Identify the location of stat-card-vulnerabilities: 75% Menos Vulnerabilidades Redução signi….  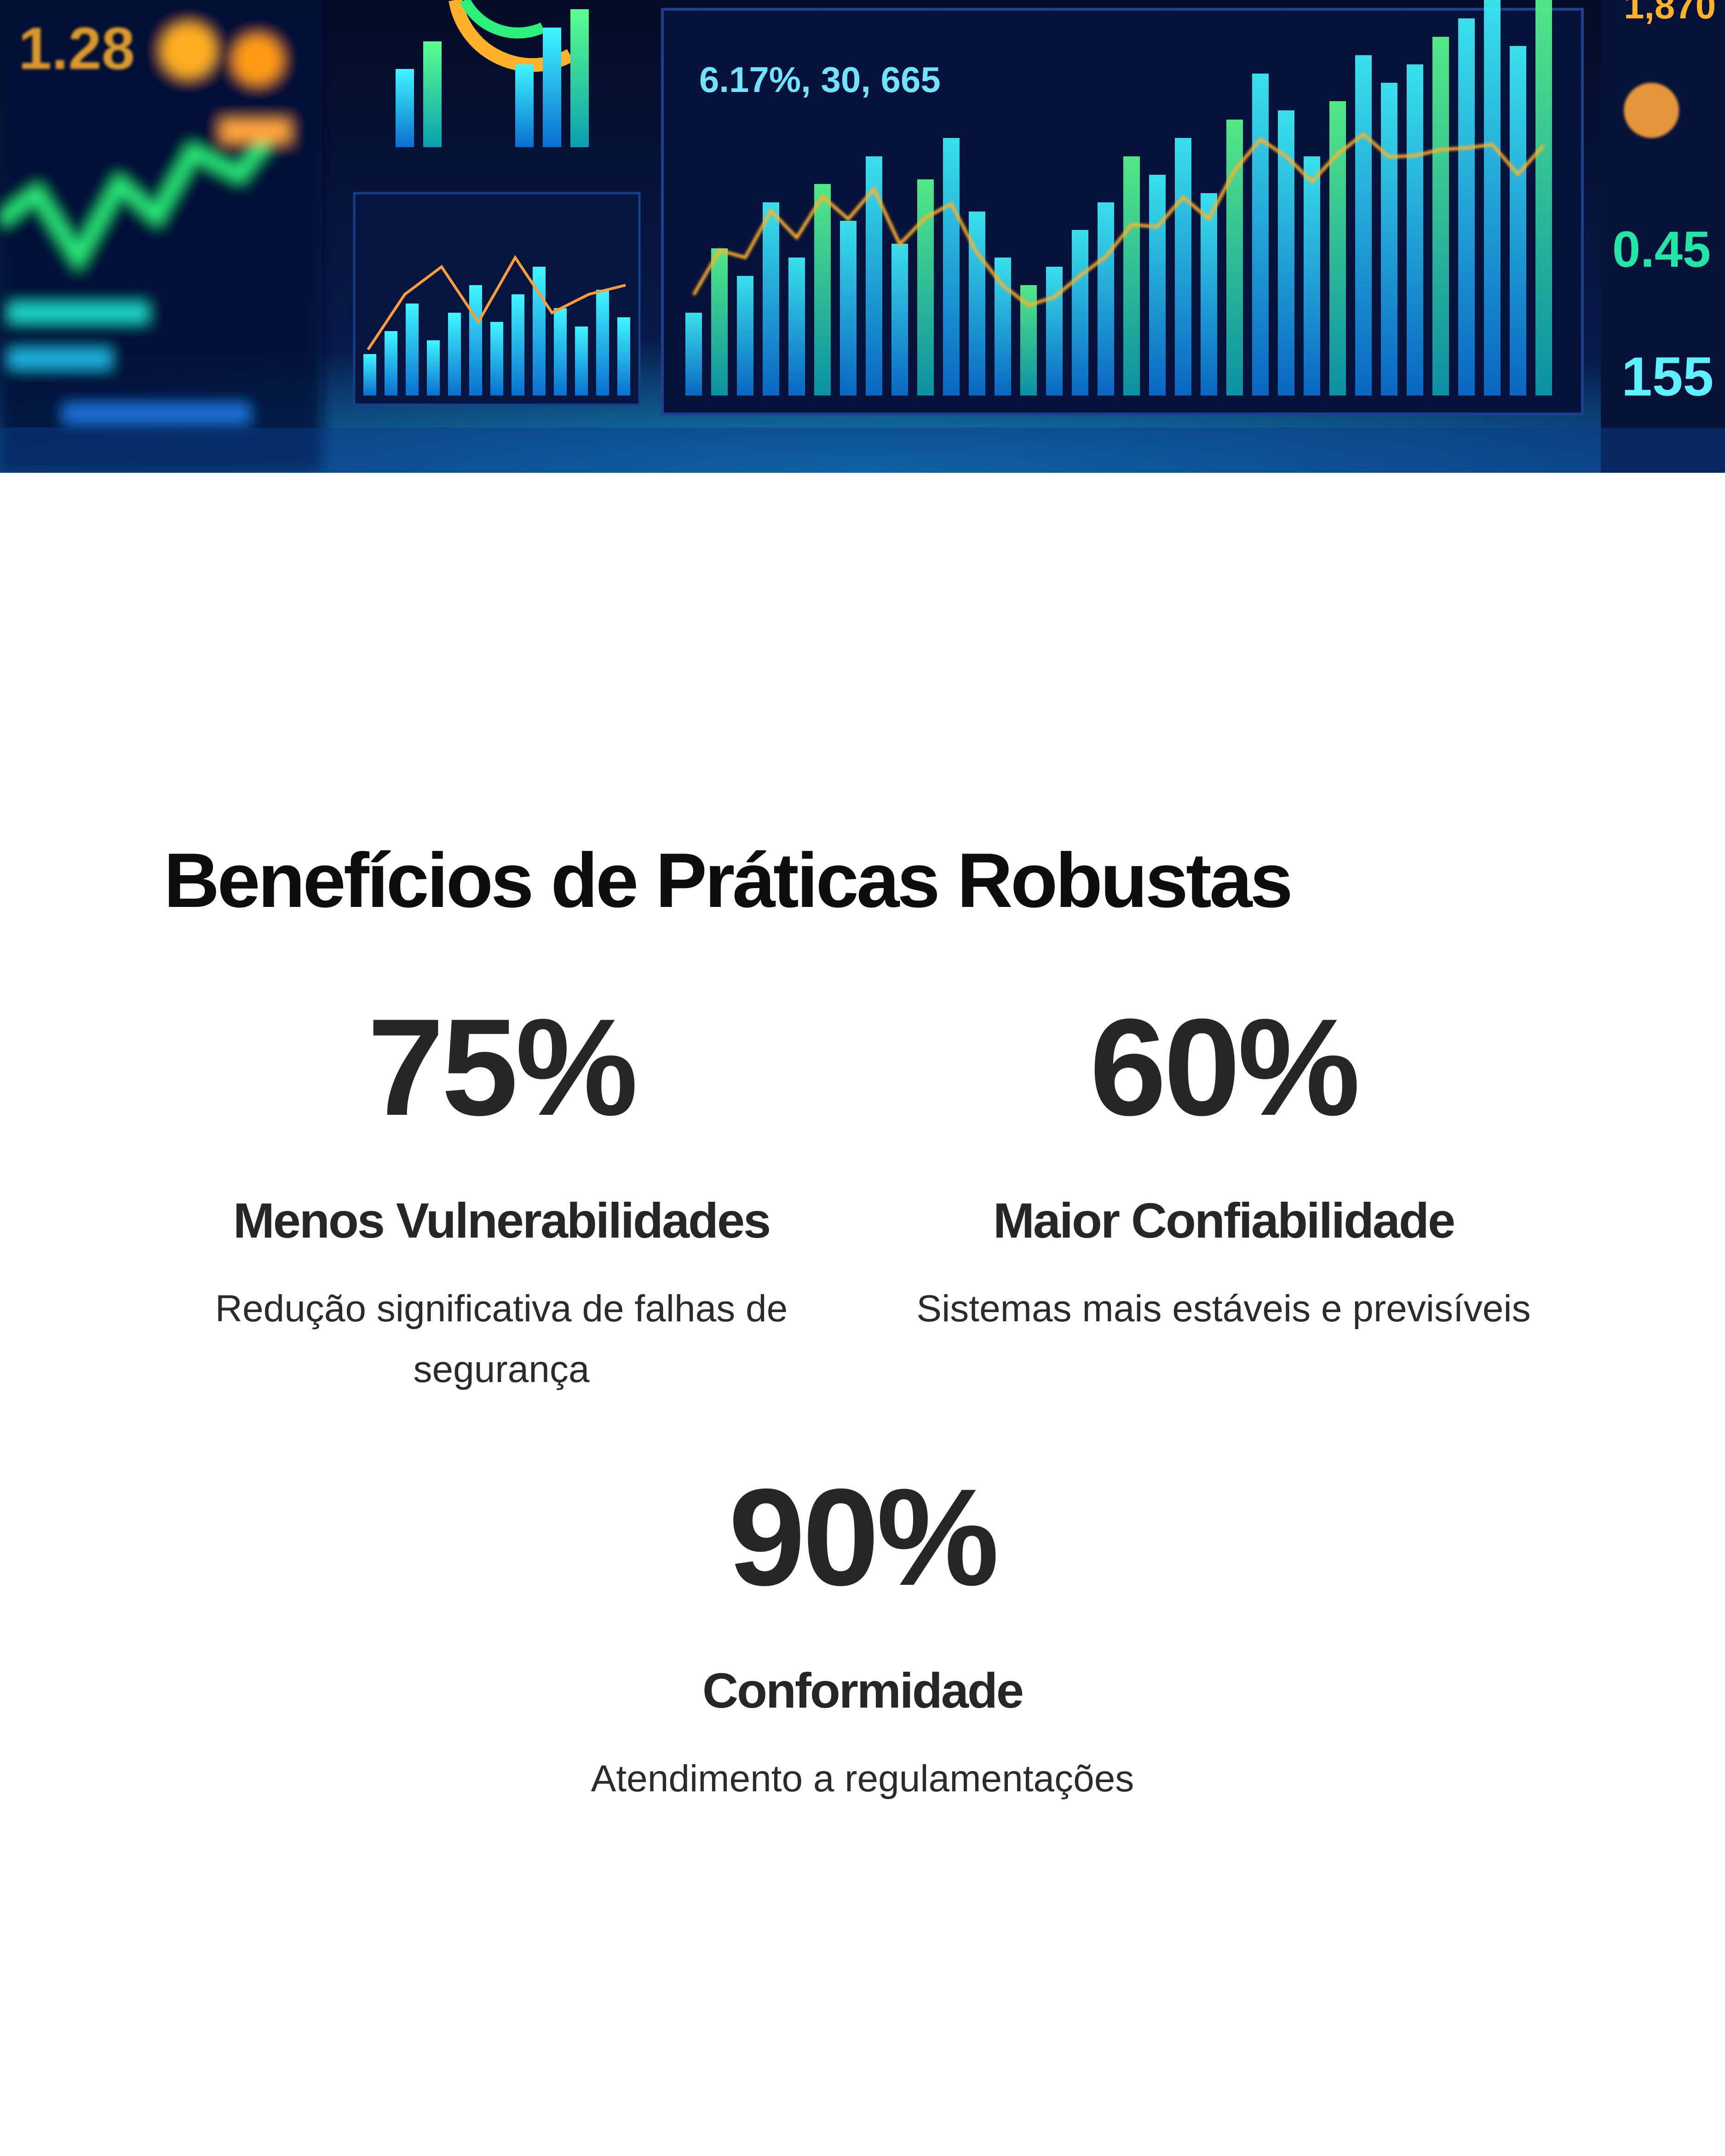
(501, 1199).